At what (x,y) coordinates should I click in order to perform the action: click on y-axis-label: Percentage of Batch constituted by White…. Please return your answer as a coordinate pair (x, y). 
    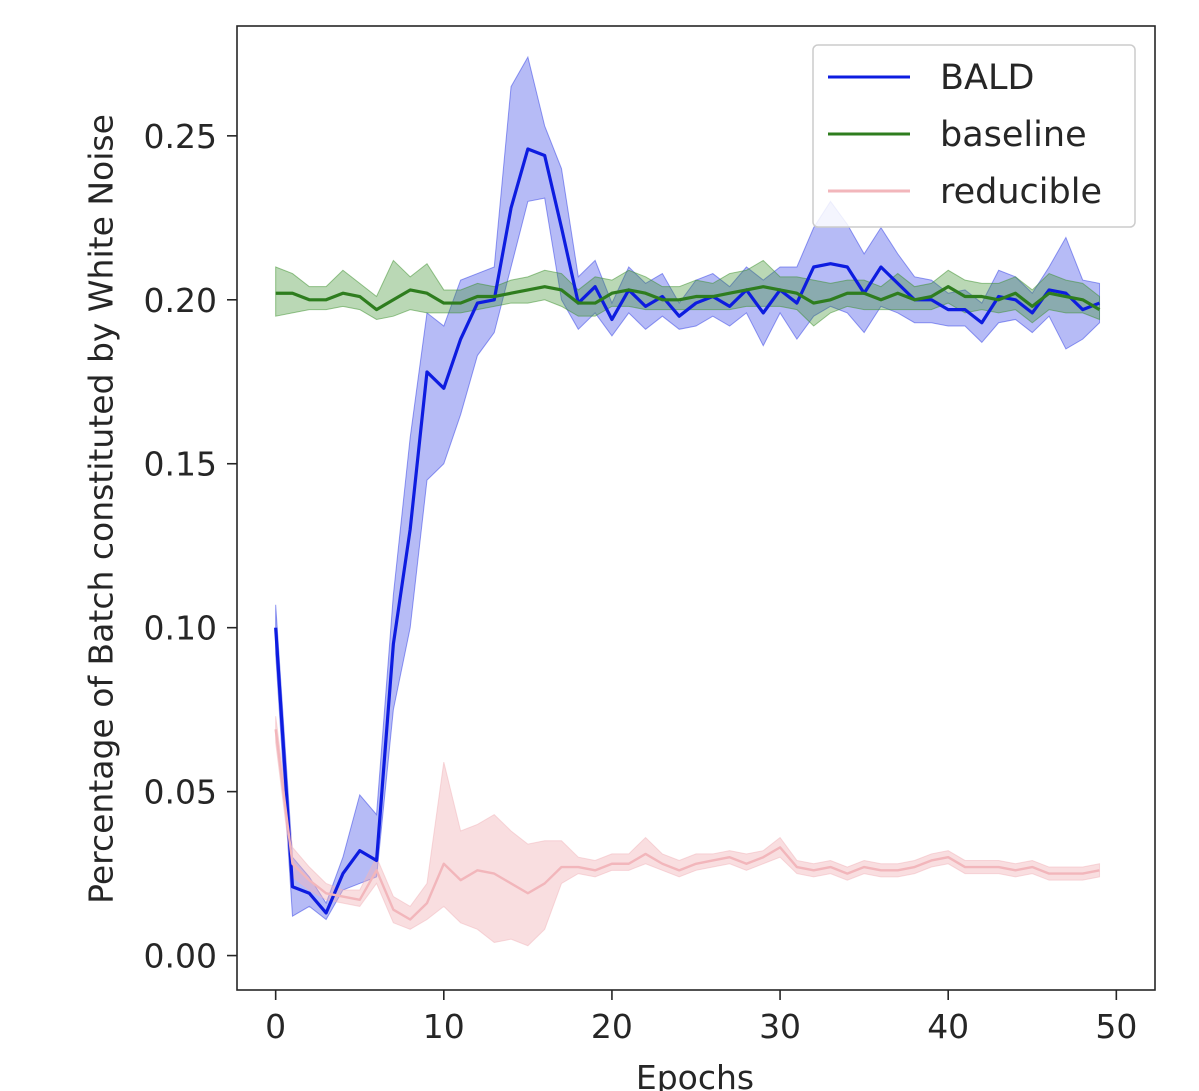
    Looking at the image, I should click on (101, 509).